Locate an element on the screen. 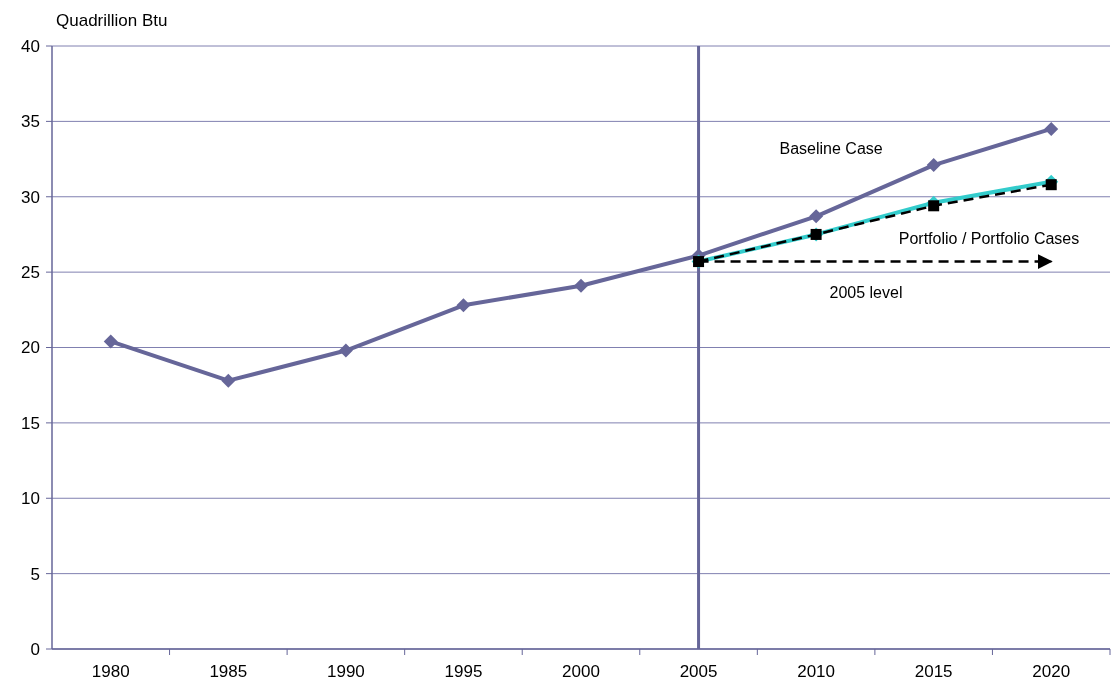 The width and height of the screenshot is (1111, 692). y-axis-title: Quadrillion Btu is located at coordinates (112, 20).